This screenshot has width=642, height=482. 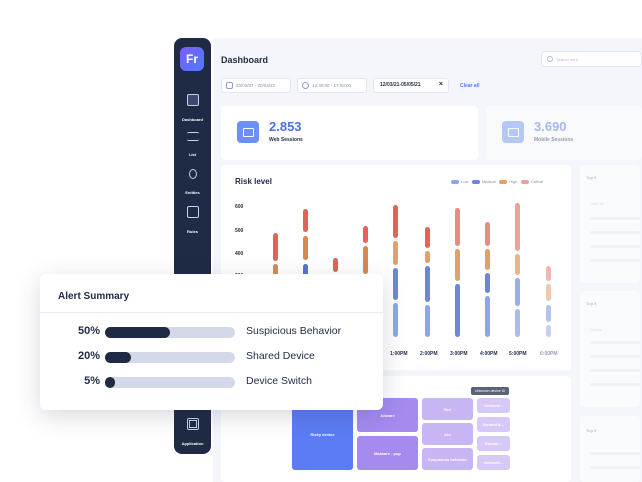 What do you see at coordinates (92, 381) in the screenshot?
I see `alert-percent: 5%` at bounding box center [92, 381].